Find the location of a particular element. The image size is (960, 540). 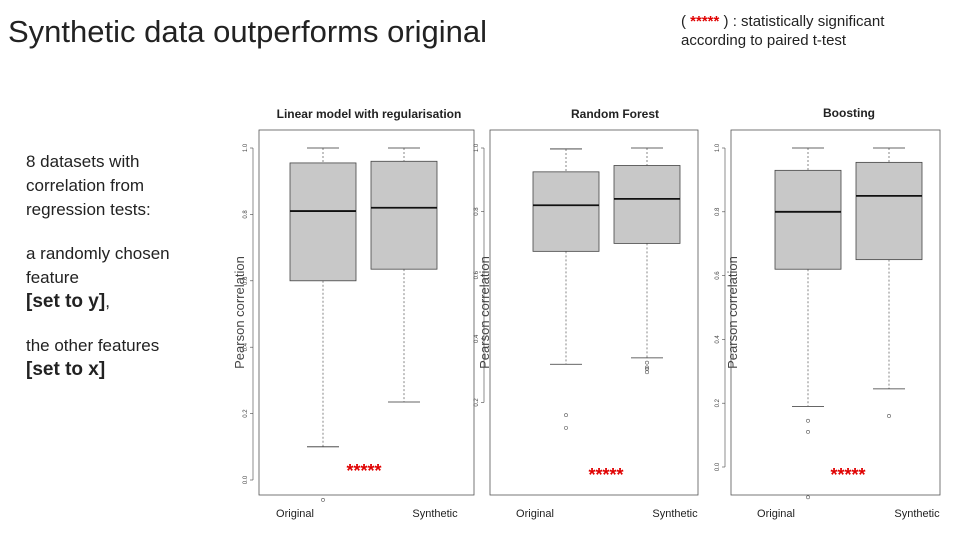

significance-note-line2: according to paired t-test is located at coordinates (764, 40).